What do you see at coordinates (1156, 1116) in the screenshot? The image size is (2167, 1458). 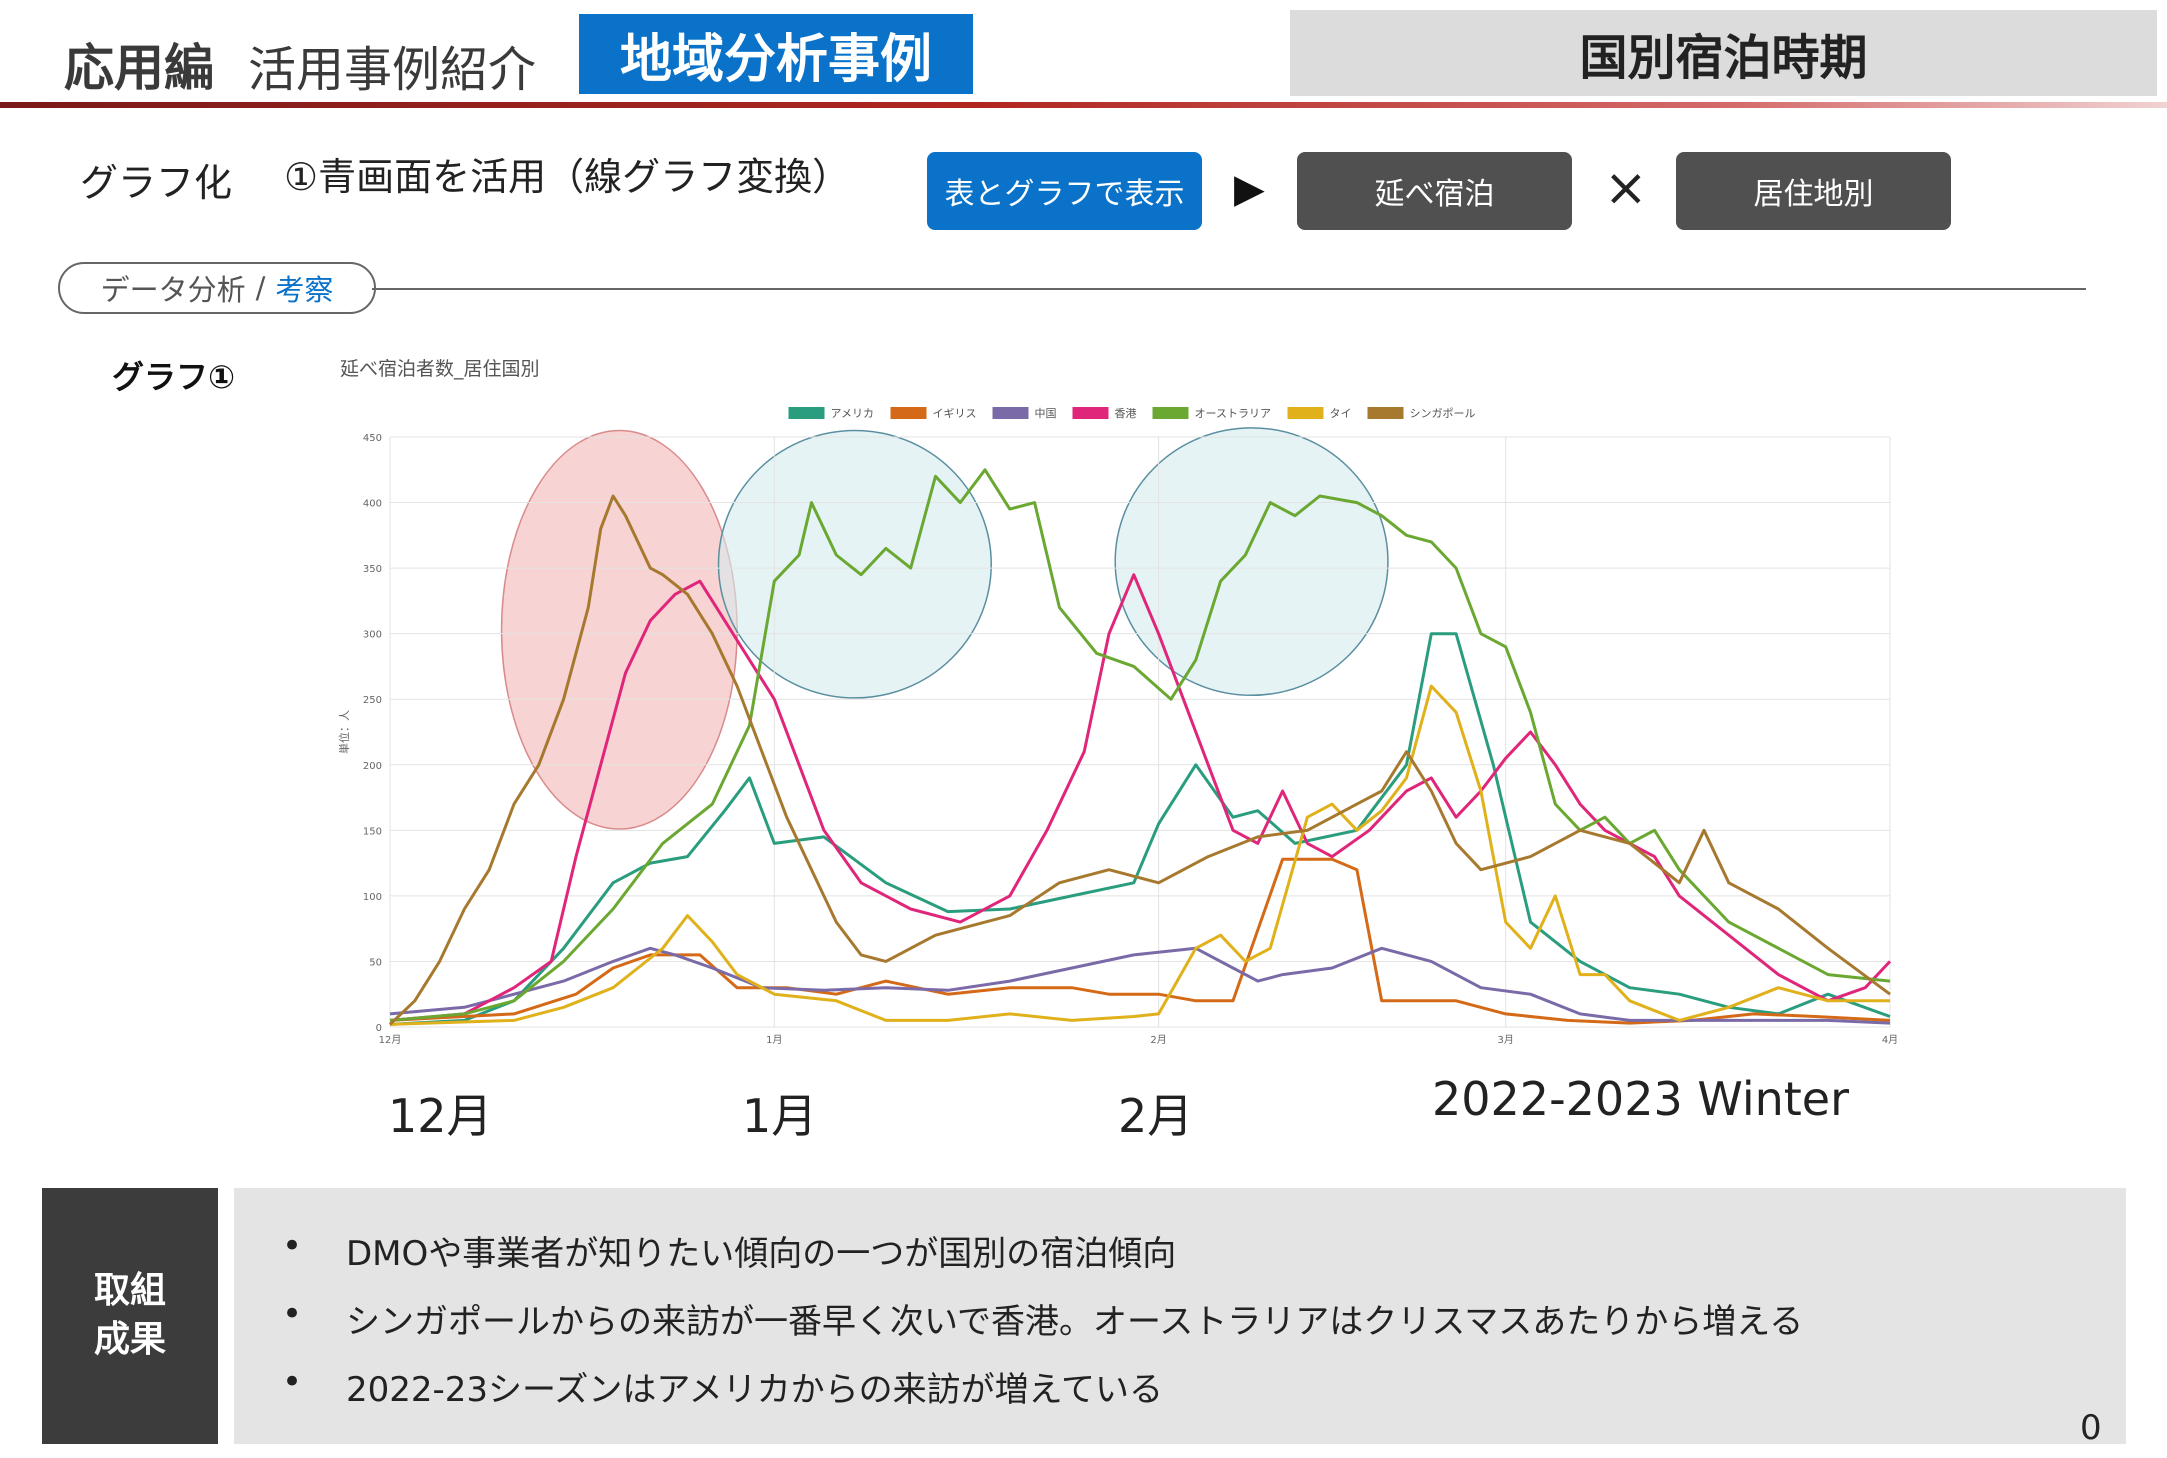 I see `big-month-label-feb: 2月` at bounding box center [1156, 1116].